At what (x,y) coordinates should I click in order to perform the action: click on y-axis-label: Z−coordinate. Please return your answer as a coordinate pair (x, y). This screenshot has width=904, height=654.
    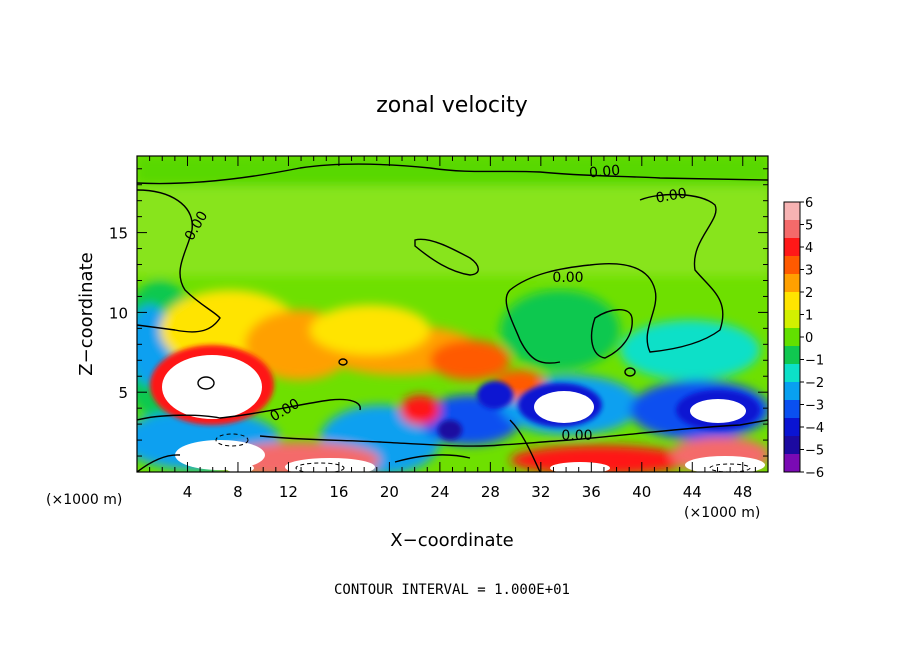
    Looking at the image, I should click on (86, 313).